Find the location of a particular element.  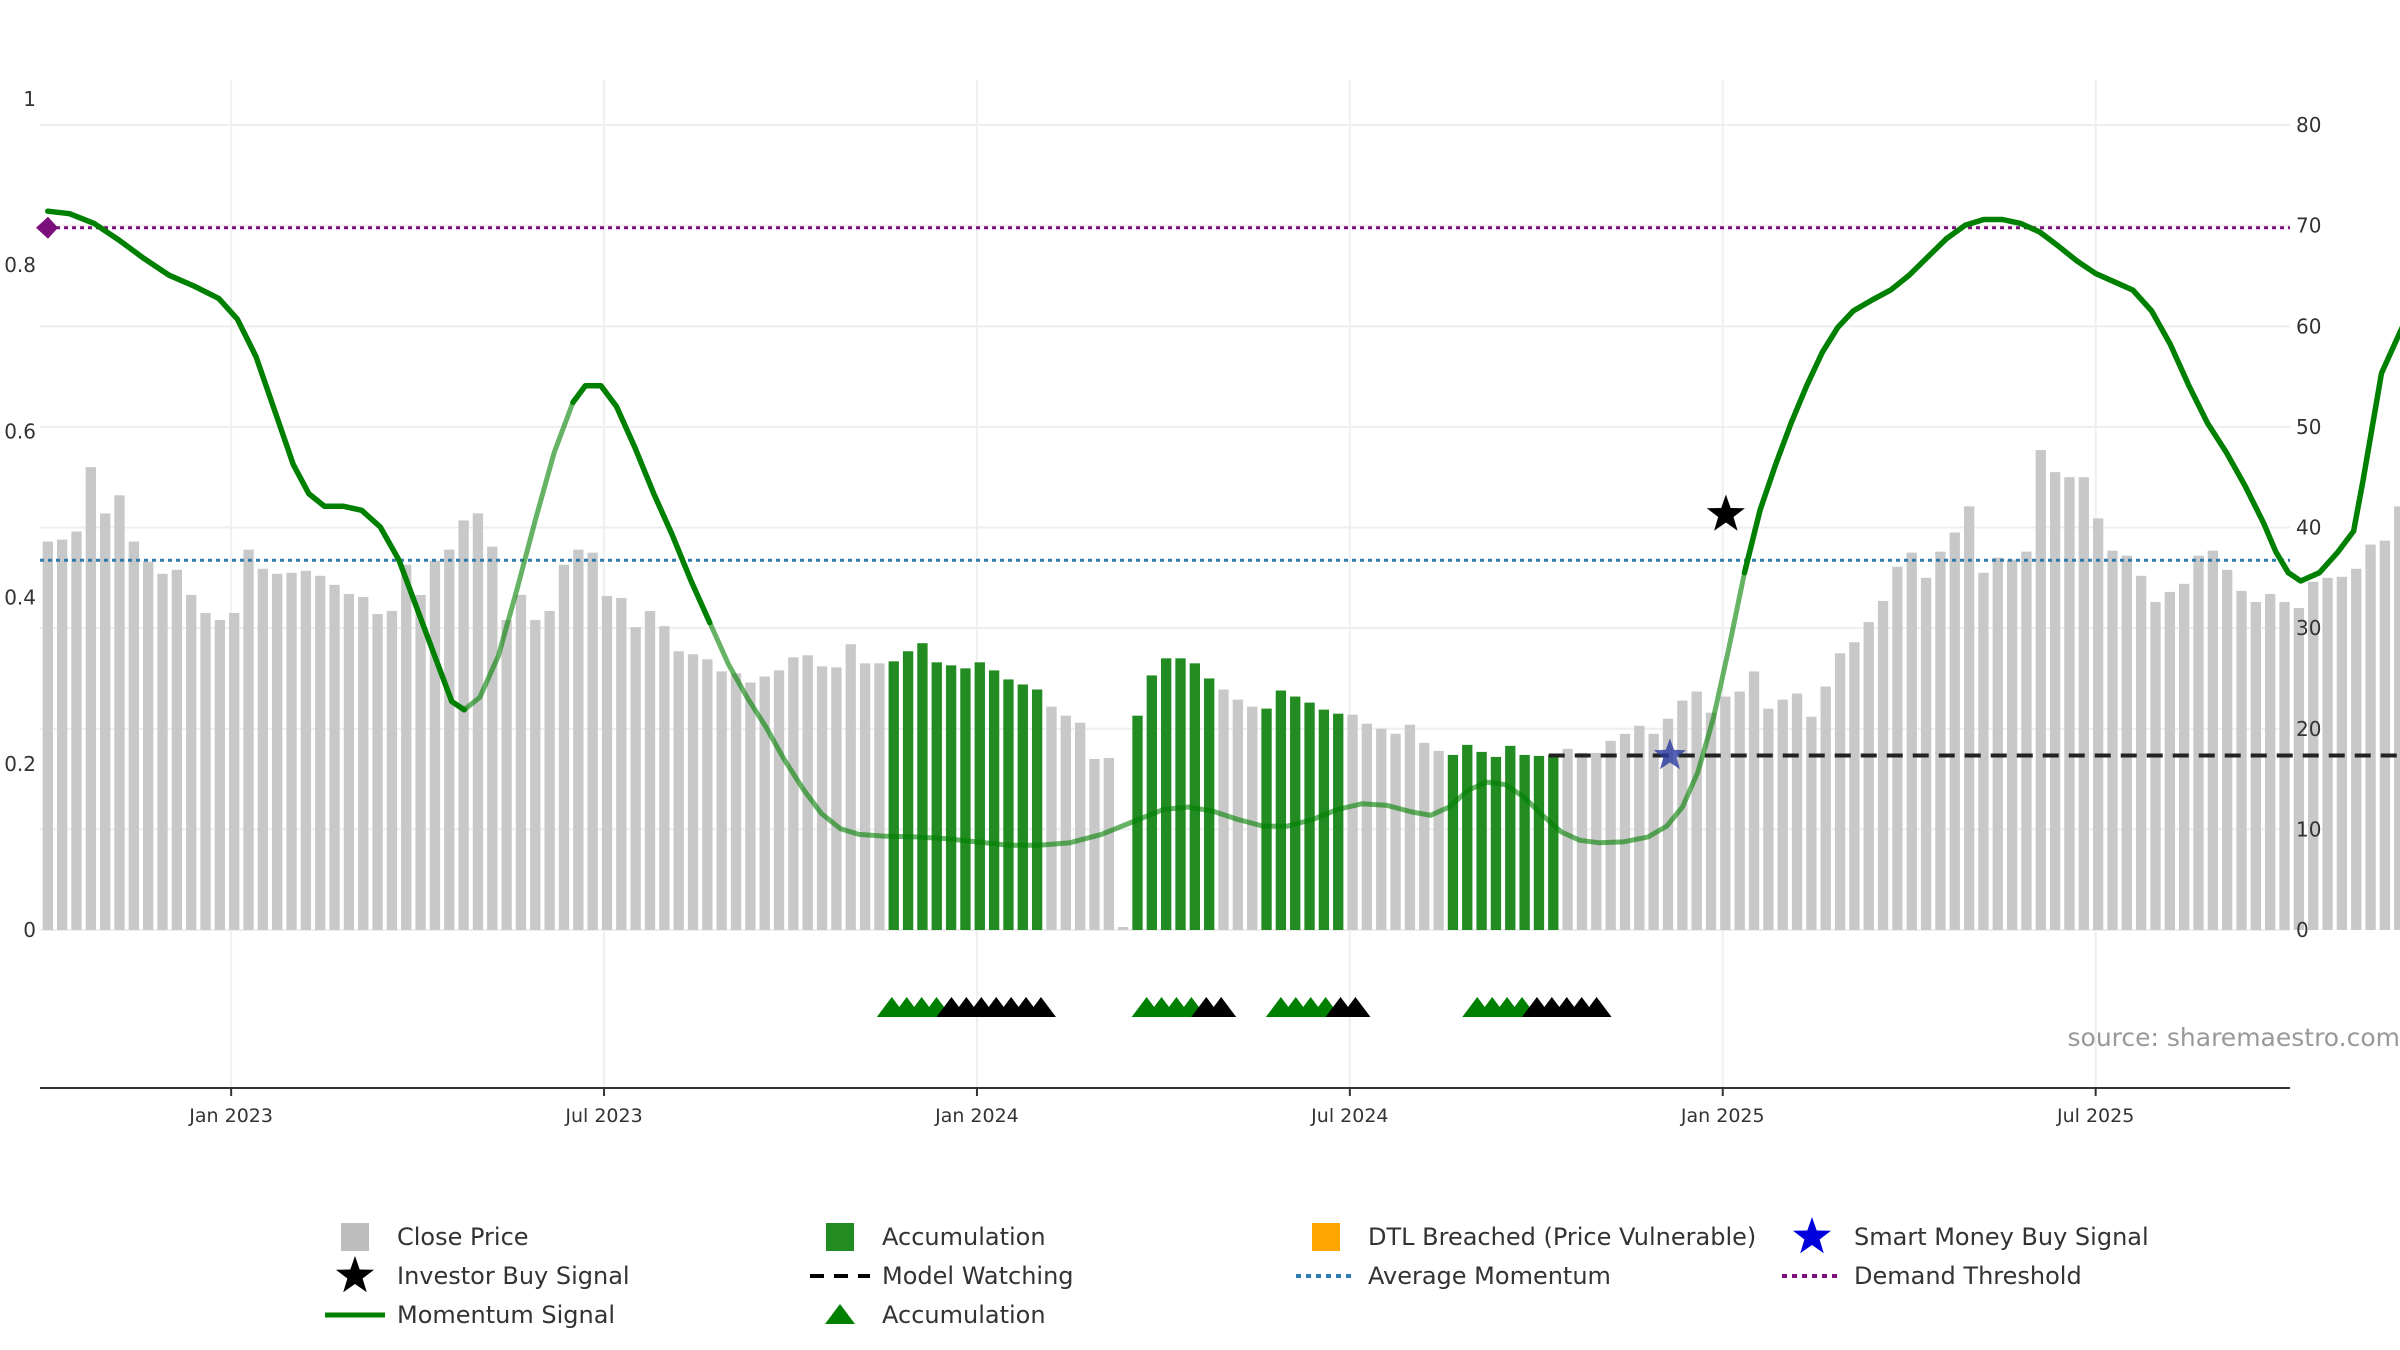

legend-label: DTL Breached (Price Vulnerable) is located at coordinates (1562, 1237).